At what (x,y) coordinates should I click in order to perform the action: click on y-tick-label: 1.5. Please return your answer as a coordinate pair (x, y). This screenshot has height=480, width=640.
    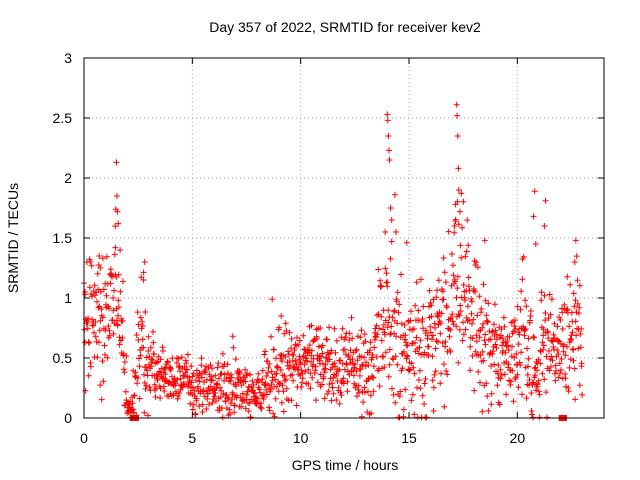
    Looking at the image, I should click on (63, 238).